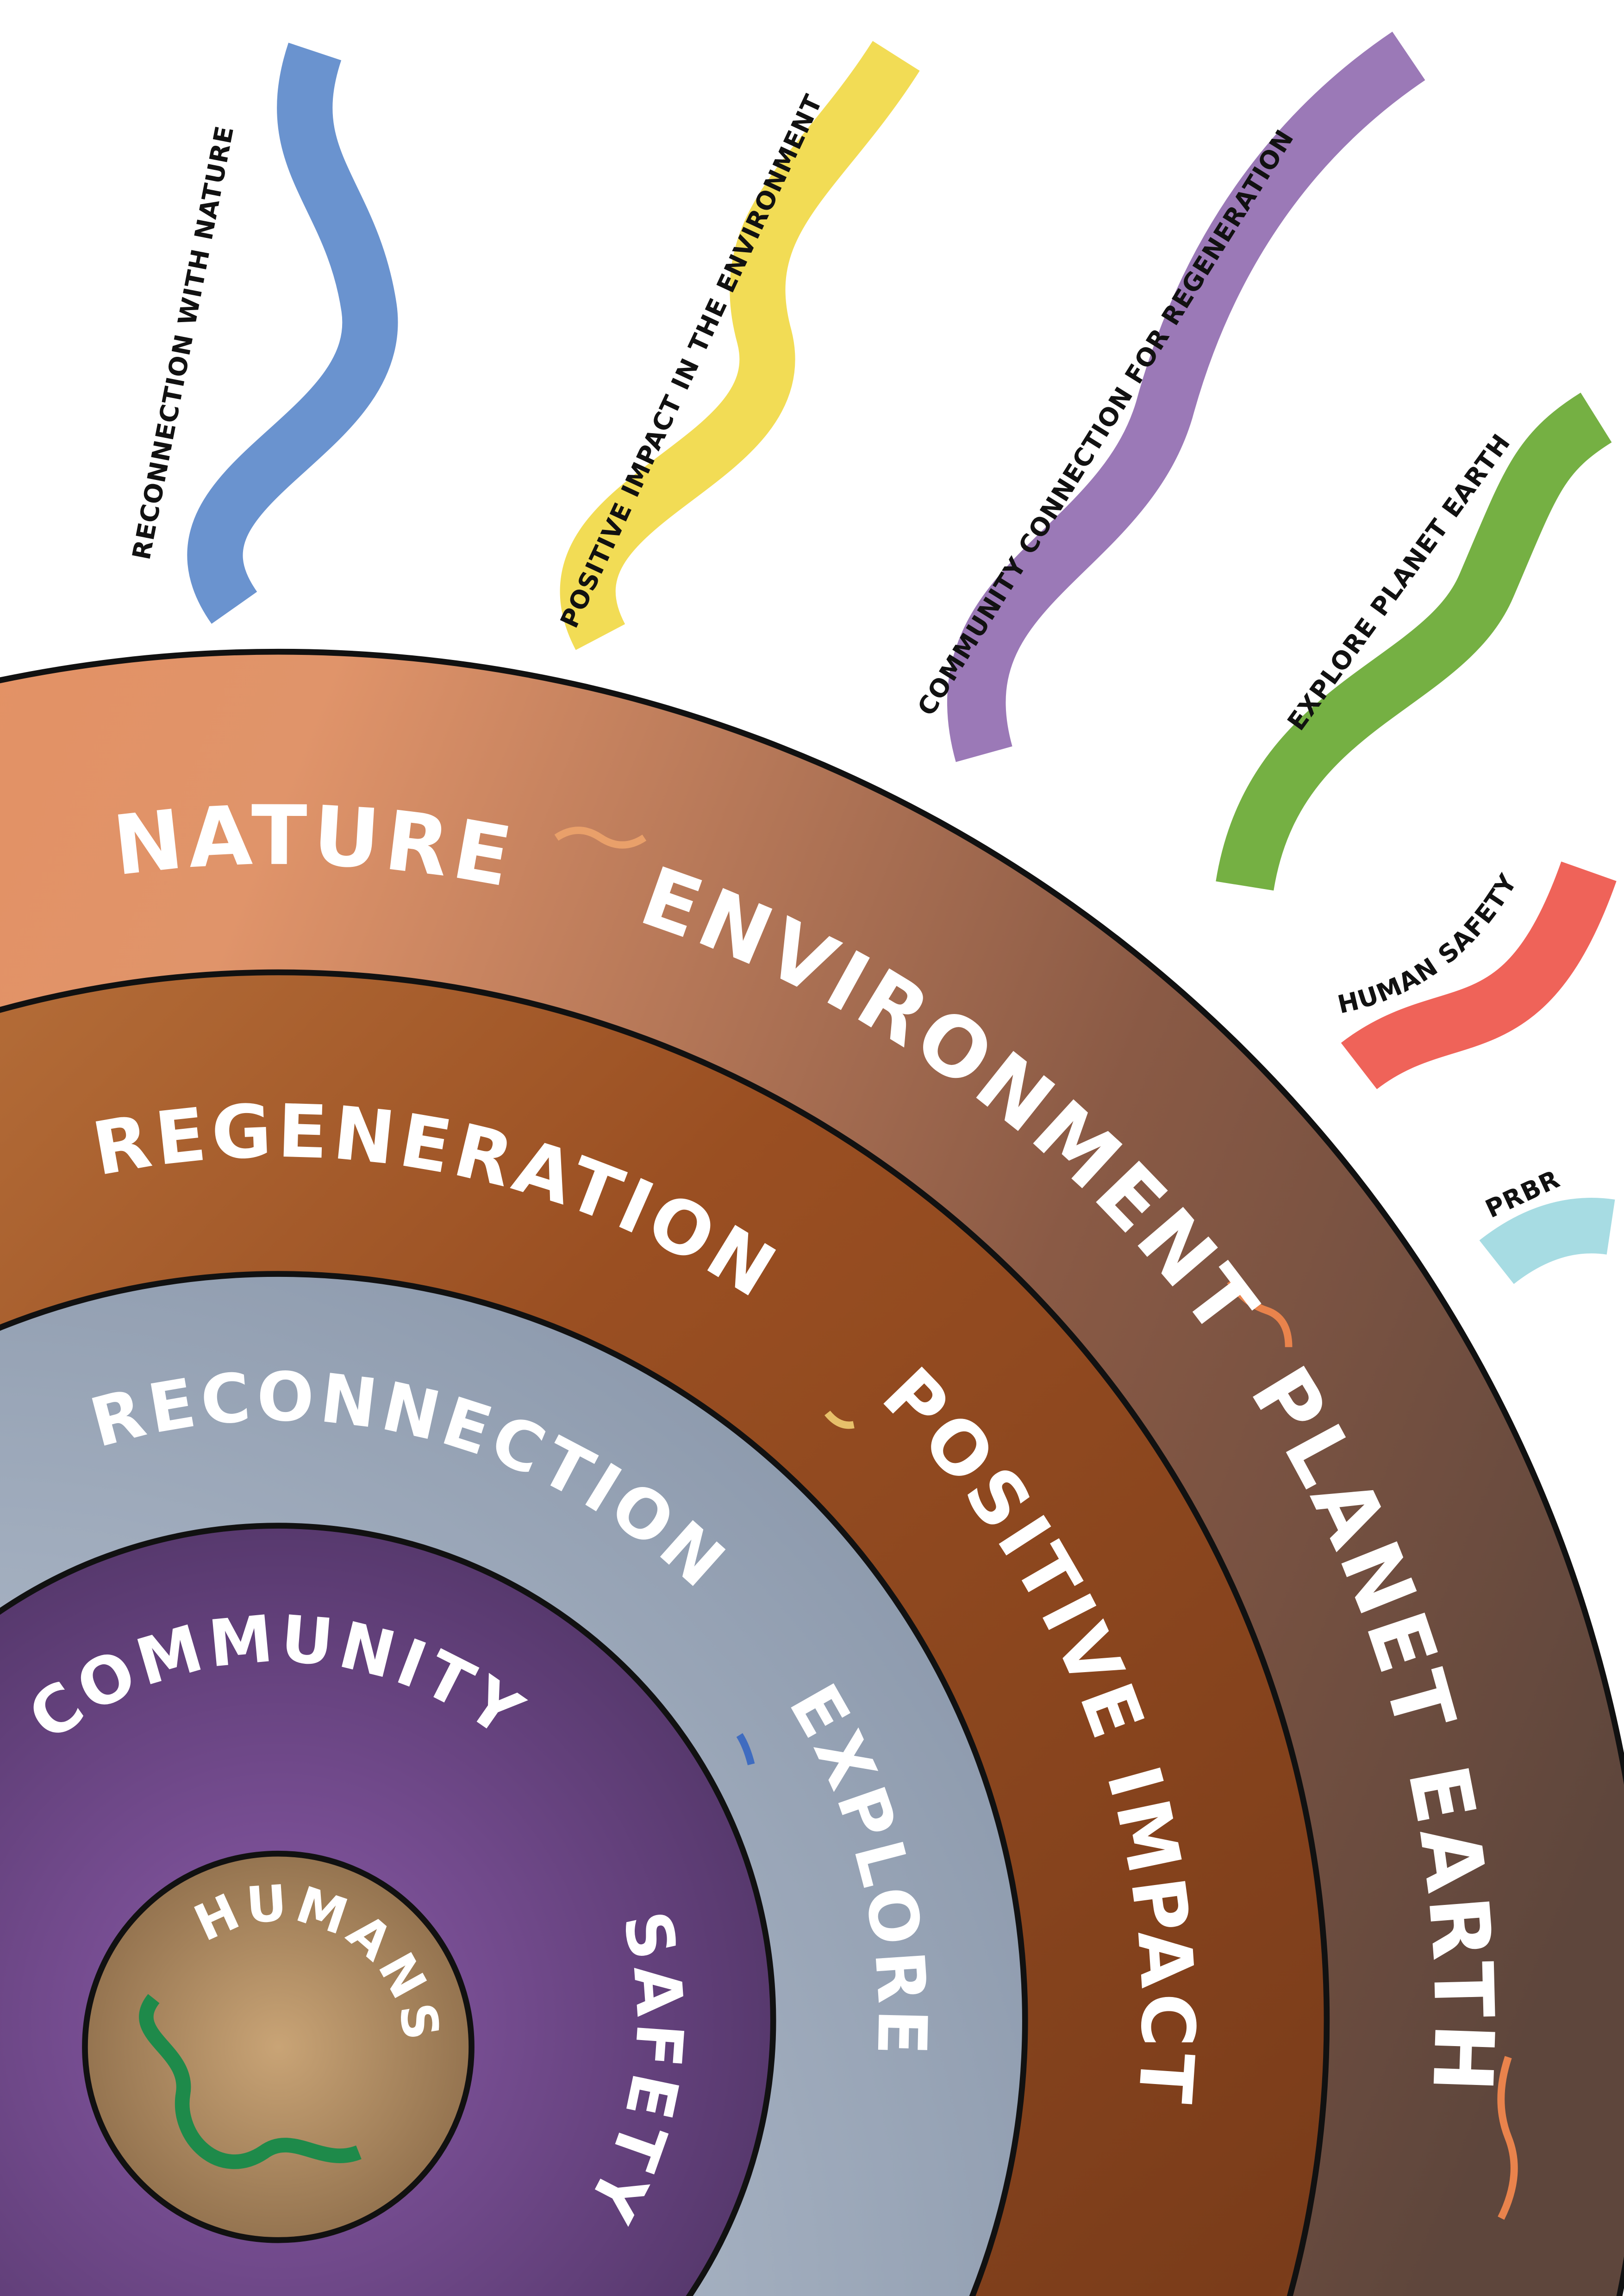 The width and height of the screenshot is (1624, 2296). What do you see at coordinates (740, 345) in the screenshot?
I see `ribbon-yellow` at bounding box center [740, 345].